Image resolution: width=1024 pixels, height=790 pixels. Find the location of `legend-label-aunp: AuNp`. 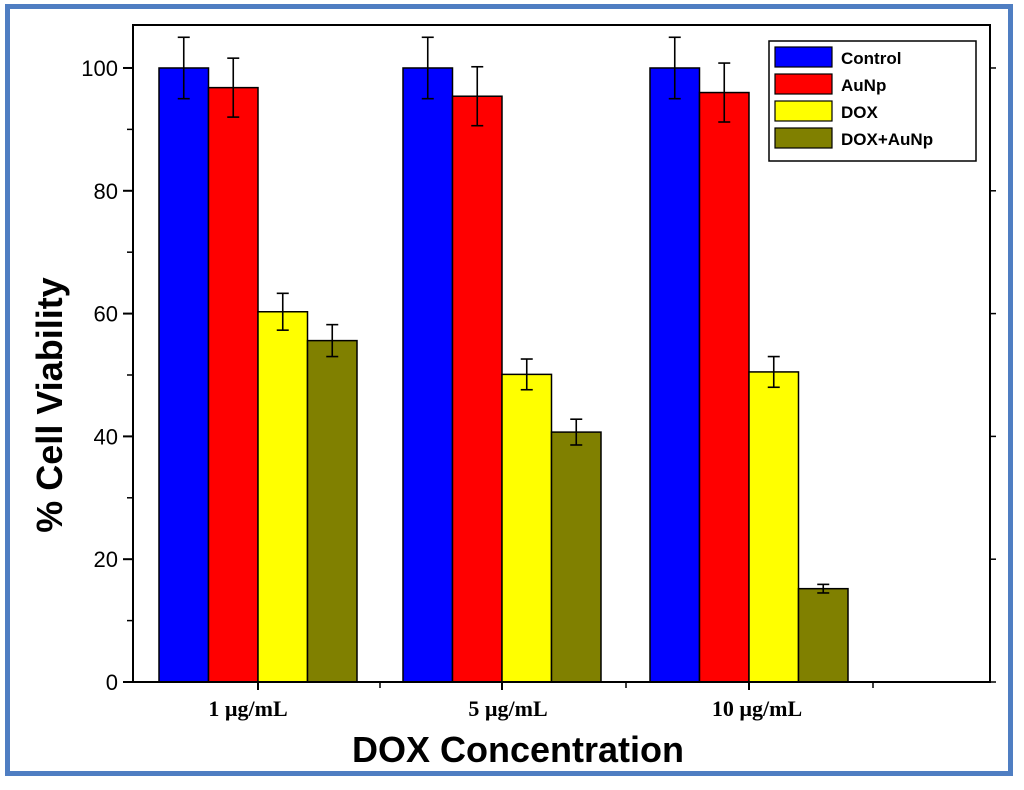

legend-label-aunp: AuNp is located at coordinates (863, 85).